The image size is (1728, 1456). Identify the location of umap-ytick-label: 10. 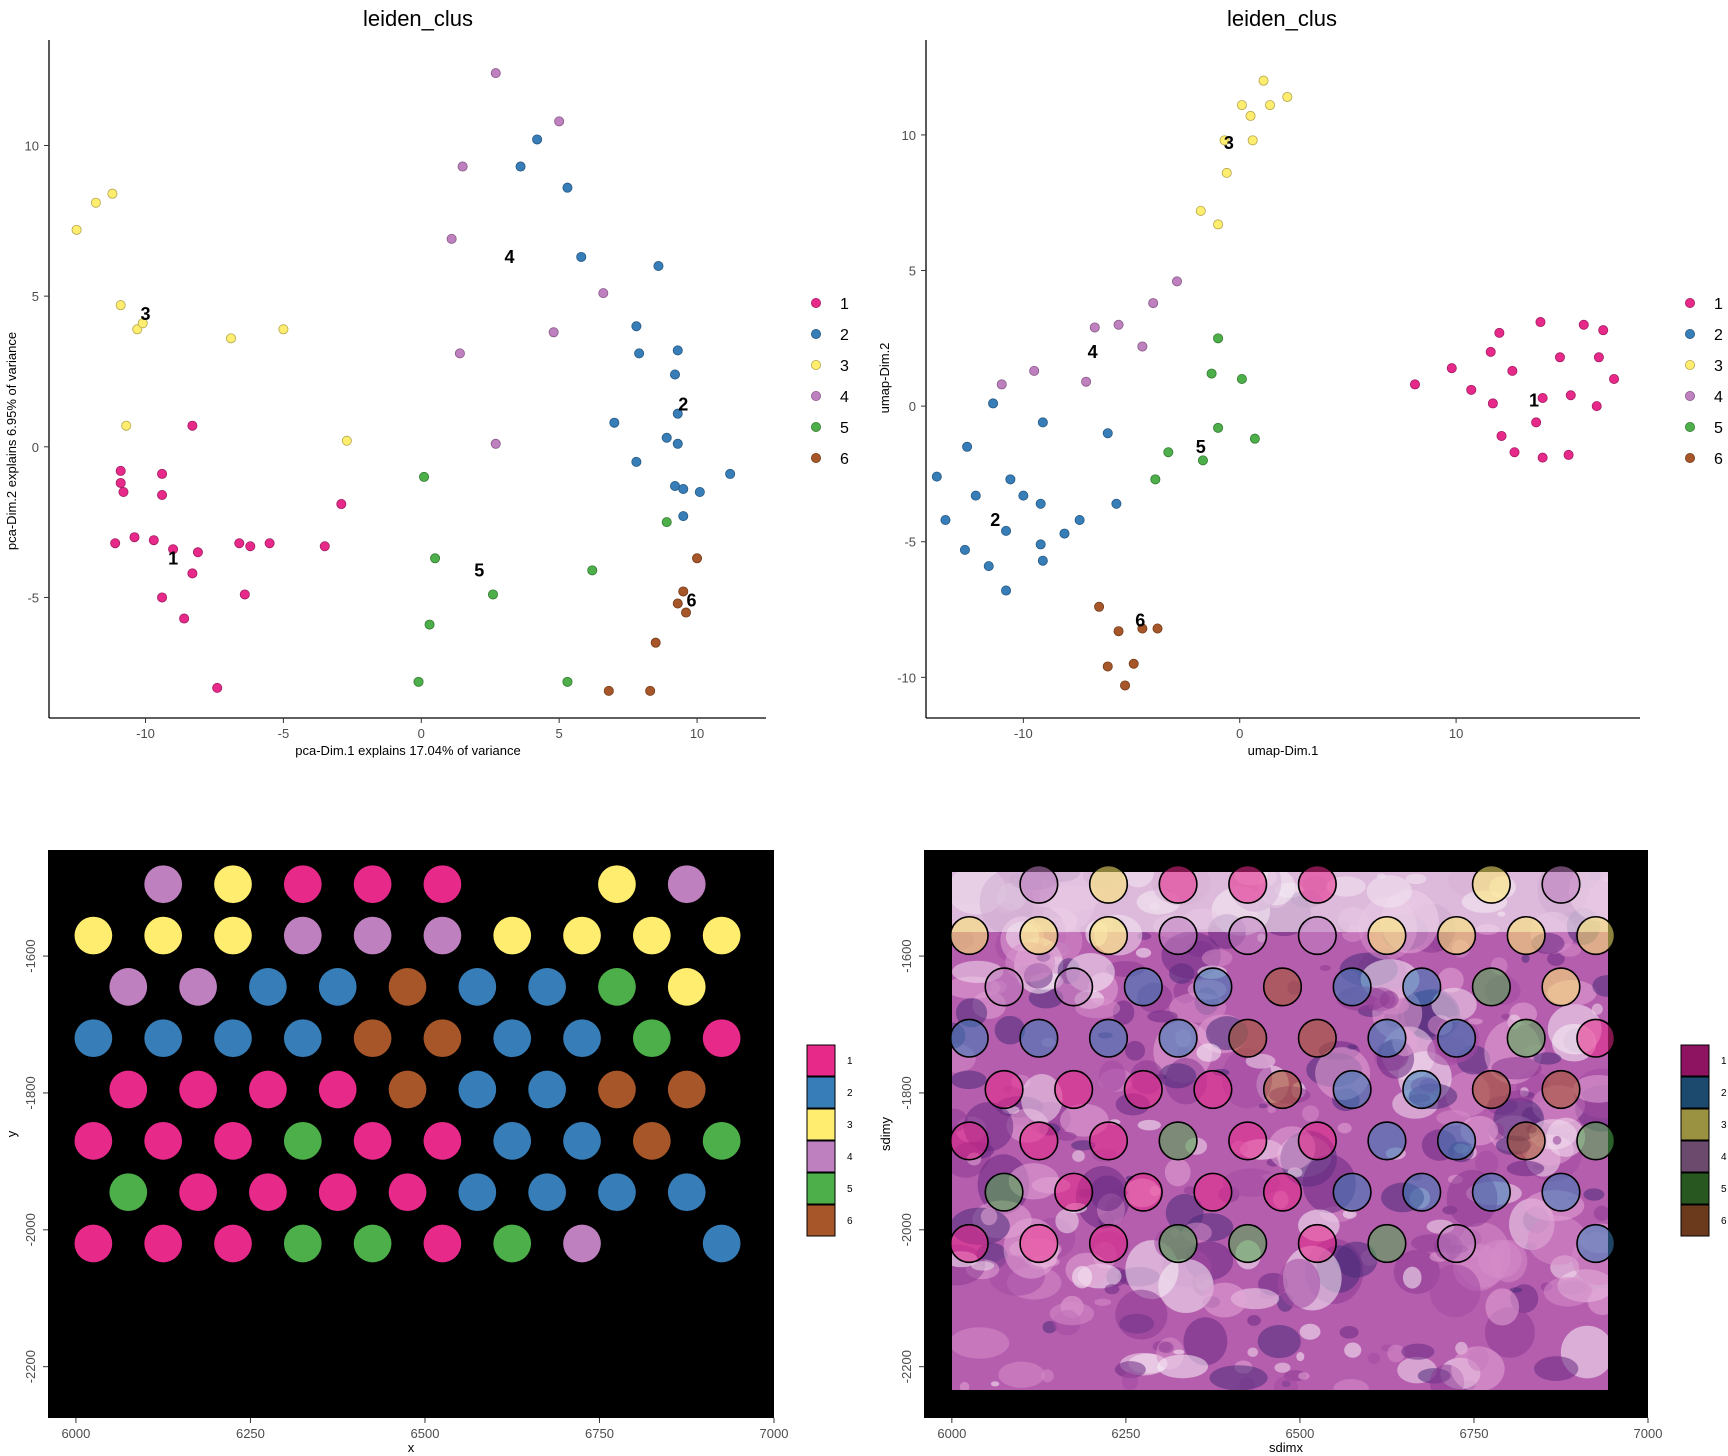
(909, 135).